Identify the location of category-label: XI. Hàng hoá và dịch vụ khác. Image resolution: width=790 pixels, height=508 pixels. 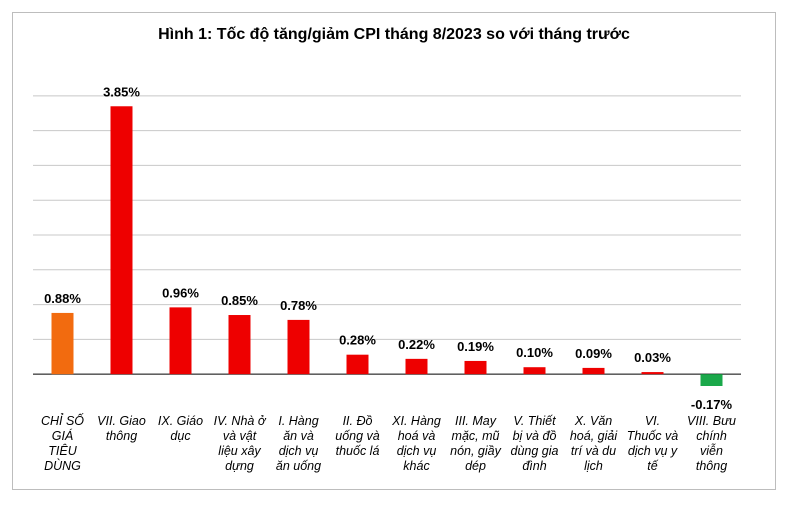
(416, 443).